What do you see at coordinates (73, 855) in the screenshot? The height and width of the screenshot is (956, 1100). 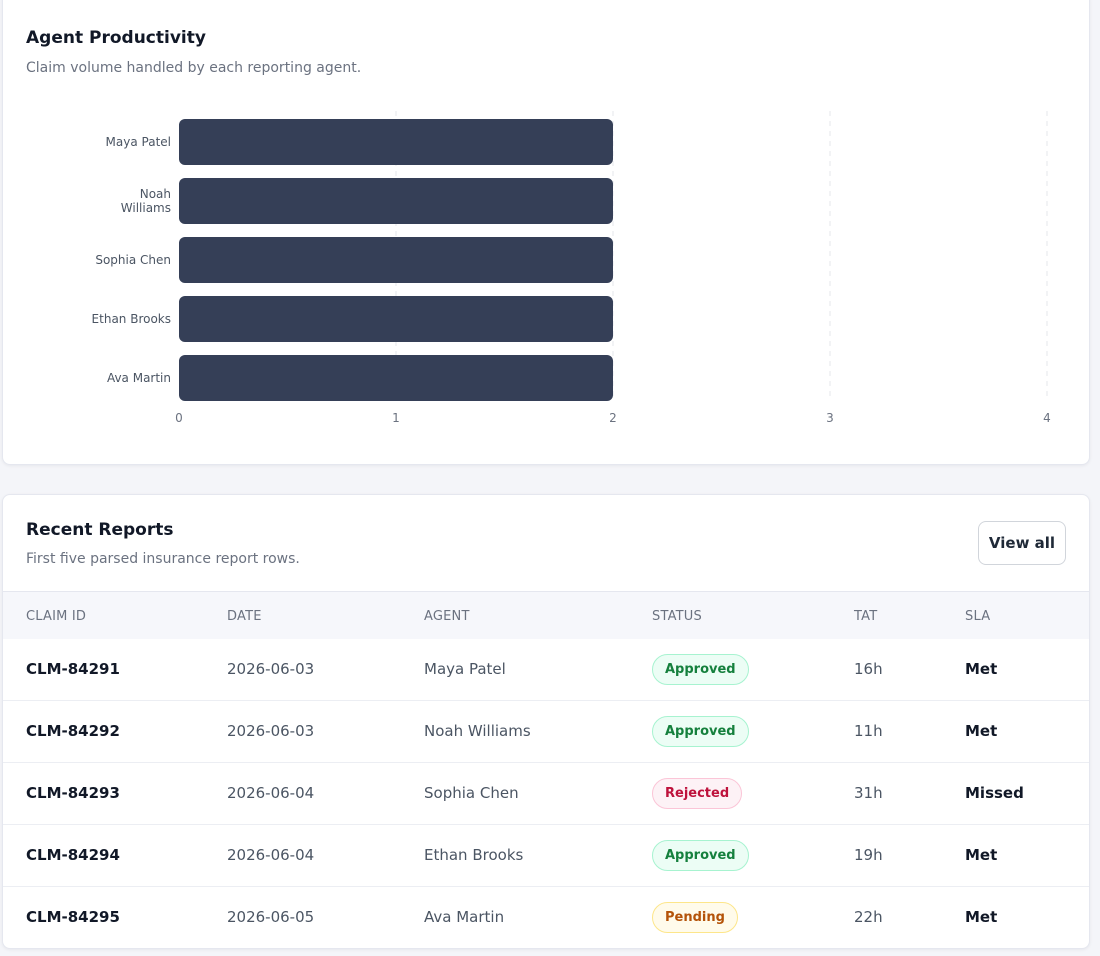 I see `claim-id-cell: CLM-84294` at bounding box center [73, 855].